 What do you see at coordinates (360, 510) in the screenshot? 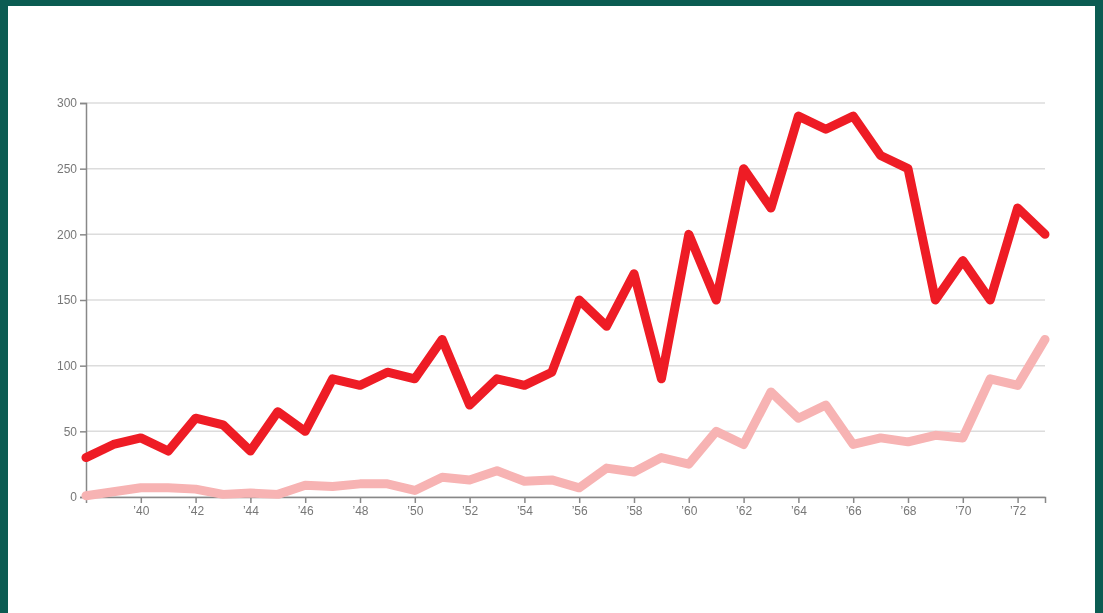
I see `x-tick-label: ’48` at bounding box center [360, 510].